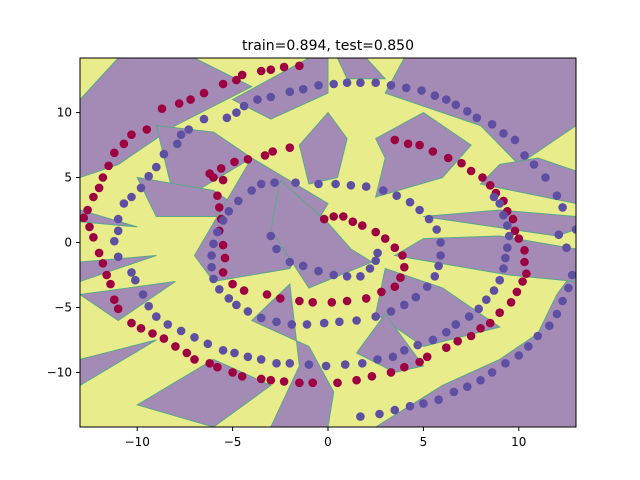  Describe the element at coordinates (325, 438) in the screenshot. I see `x-axis: −10 −5 0 5 10` at that location.